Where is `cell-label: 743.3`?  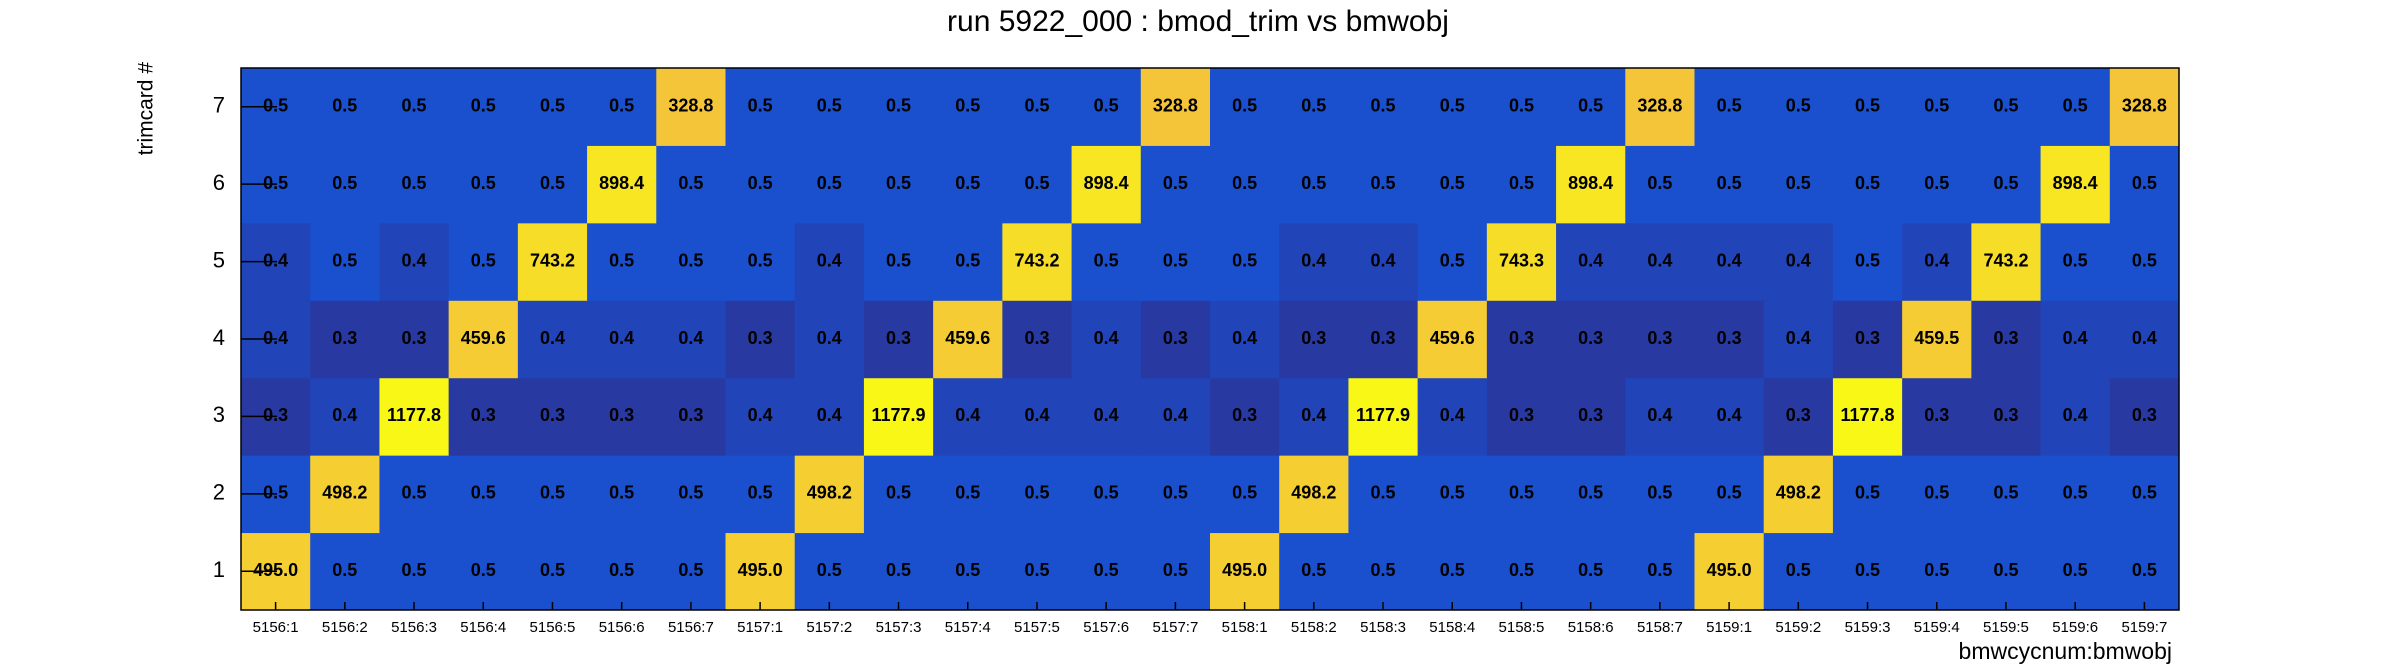
cell-label: 743.3 is located at coordinates (1521, 260).